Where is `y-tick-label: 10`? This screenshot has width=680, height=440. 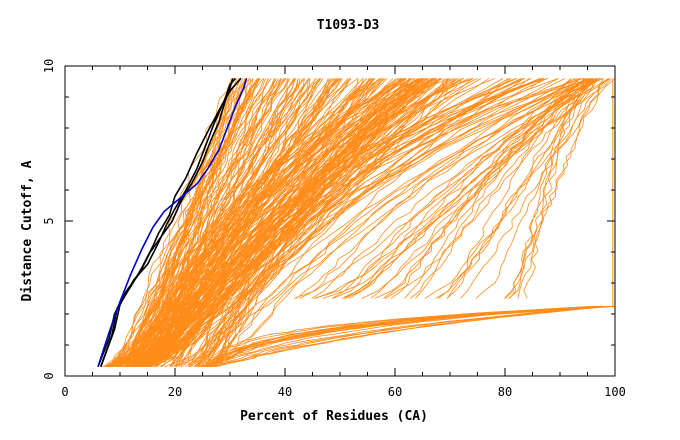 y-tick-label: 10 is located at coordinates (49, 66).